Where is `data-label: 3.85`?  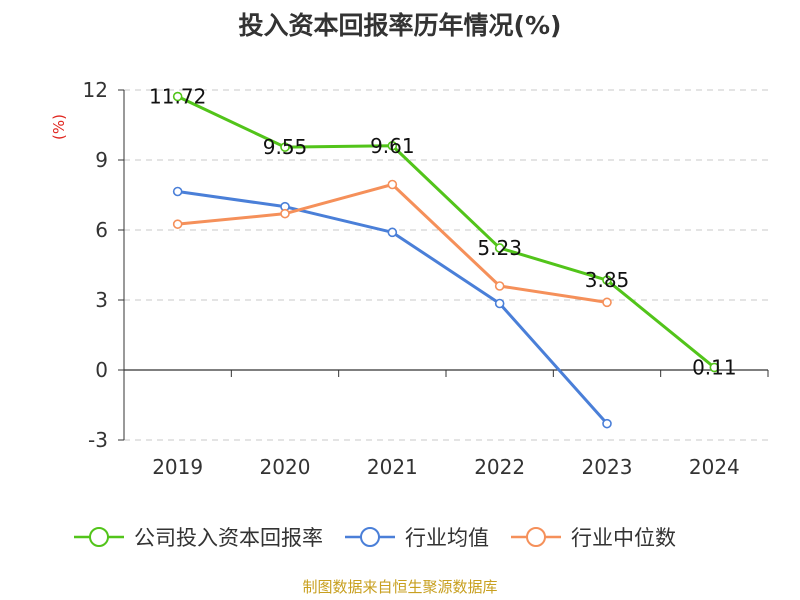 data-label: 3.85 is located at coordinates (607, 280).